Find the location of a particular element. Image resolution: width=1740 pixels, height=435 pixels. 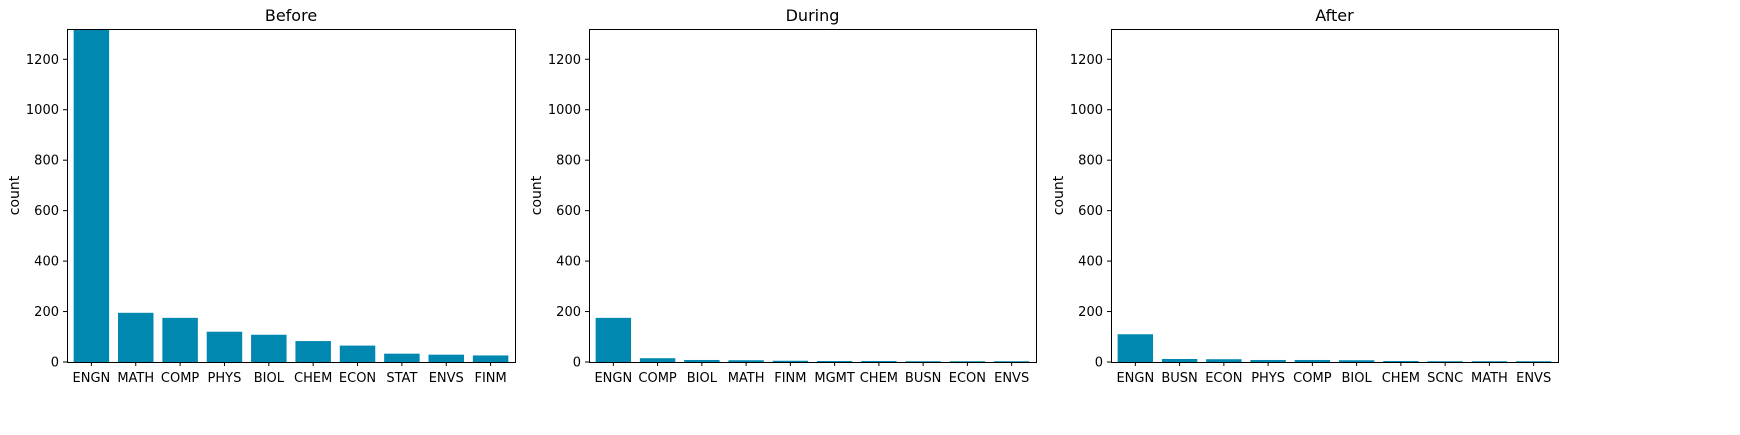

x-tick-label: SCNC is located at coordinates (1445, 378).